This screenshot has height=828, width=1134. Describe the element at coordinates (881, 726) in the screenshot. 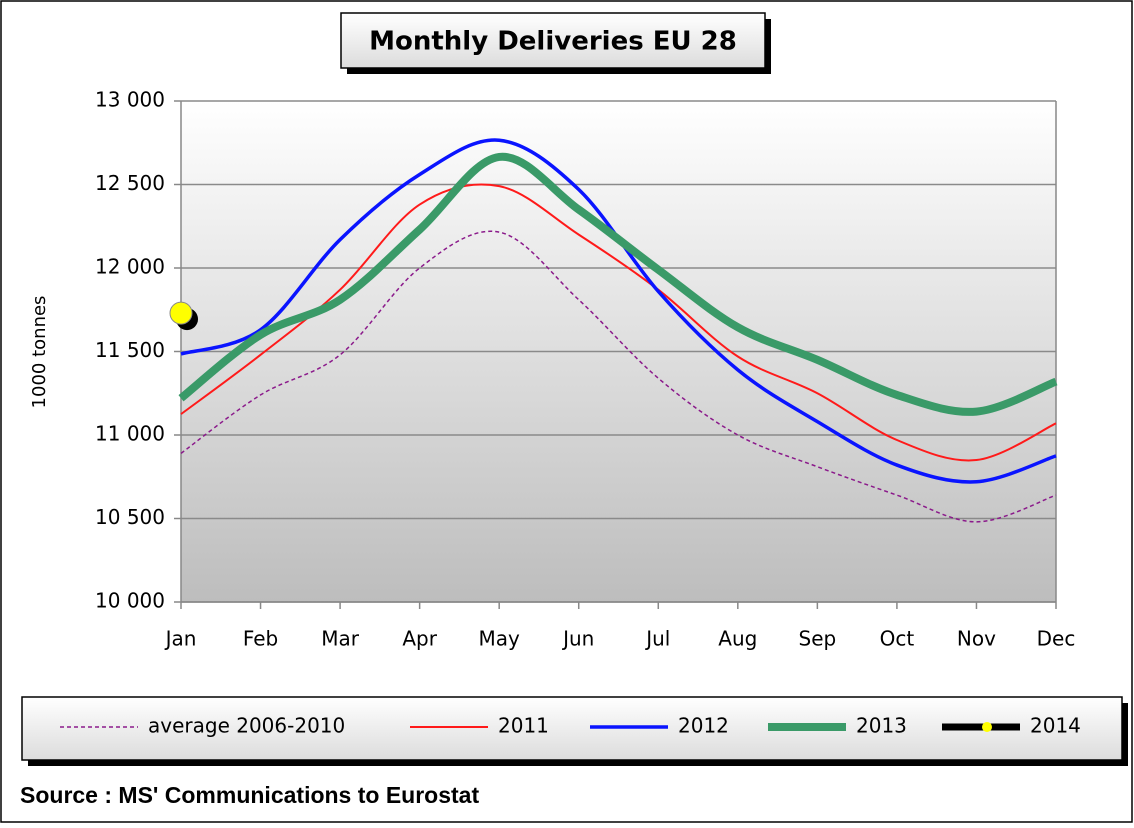

I see `legend-label: 2013` at that location.